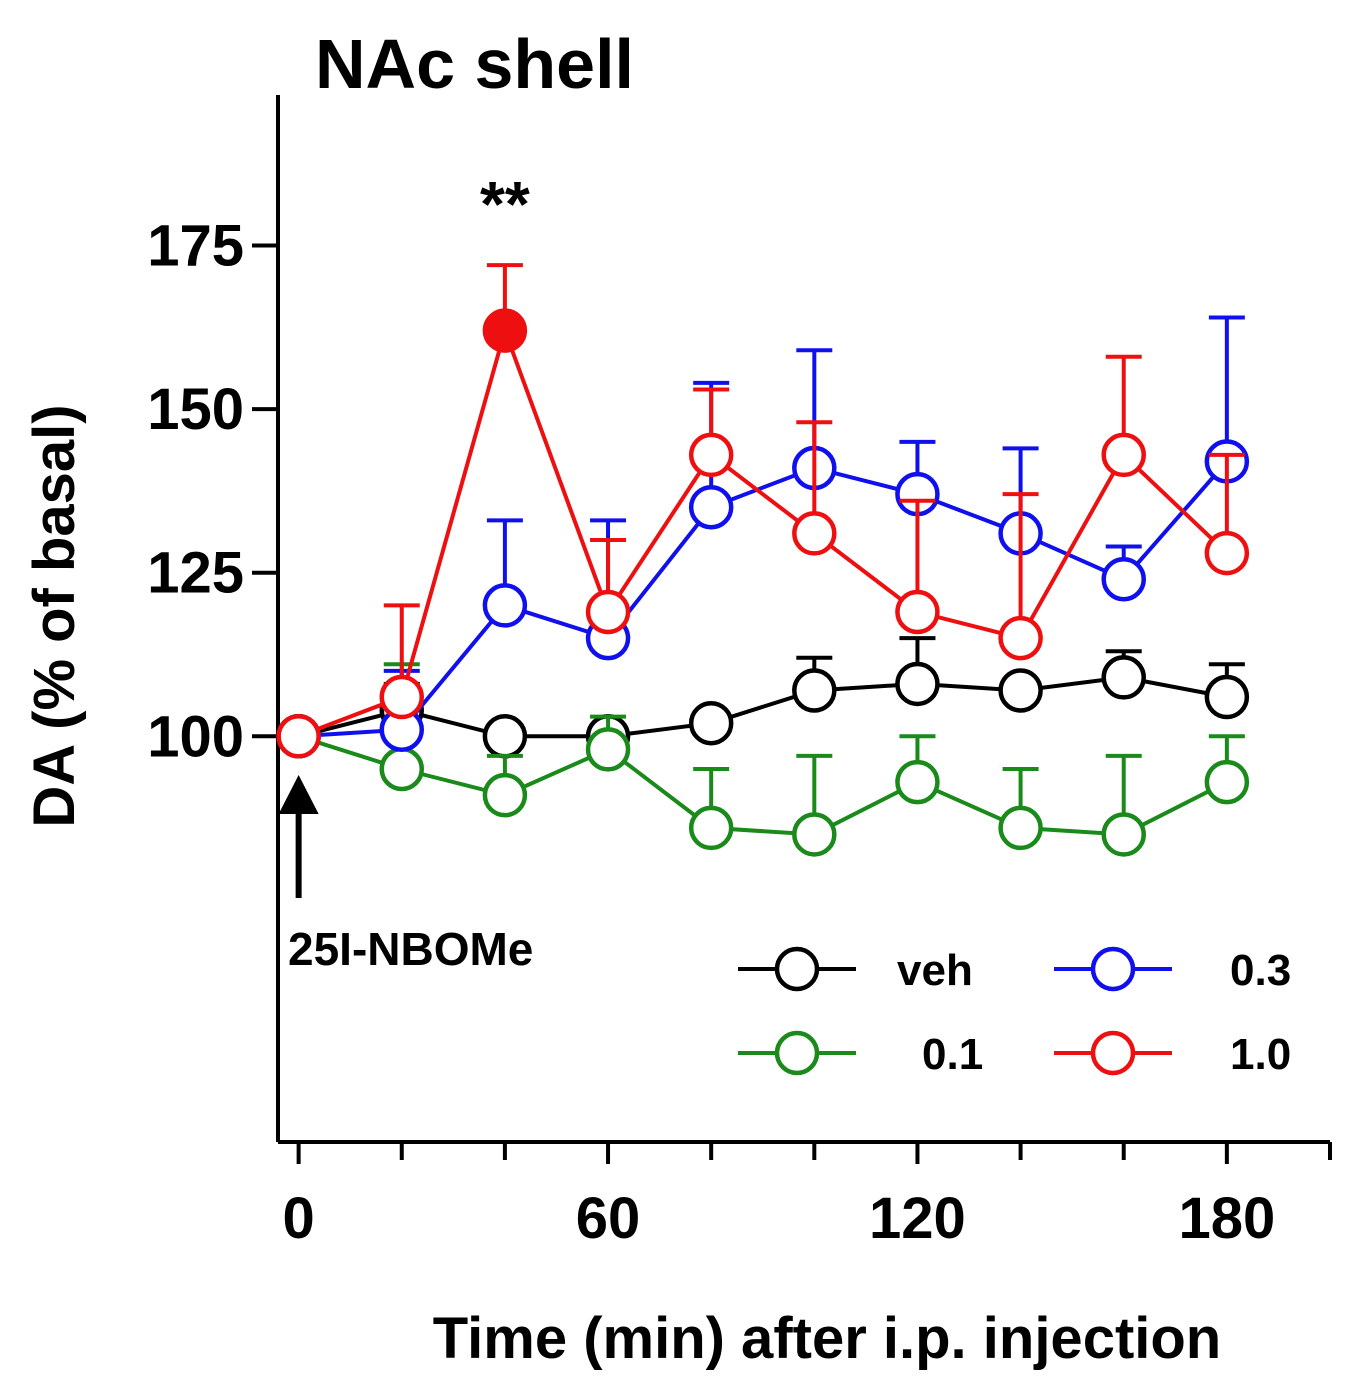 Image resolution: width=1348 pixels, height=1399 pixels. Describe the element at coordinates (410, 949) in the screenshot. I see `injection-label: 25I-NBOMe` at that location.